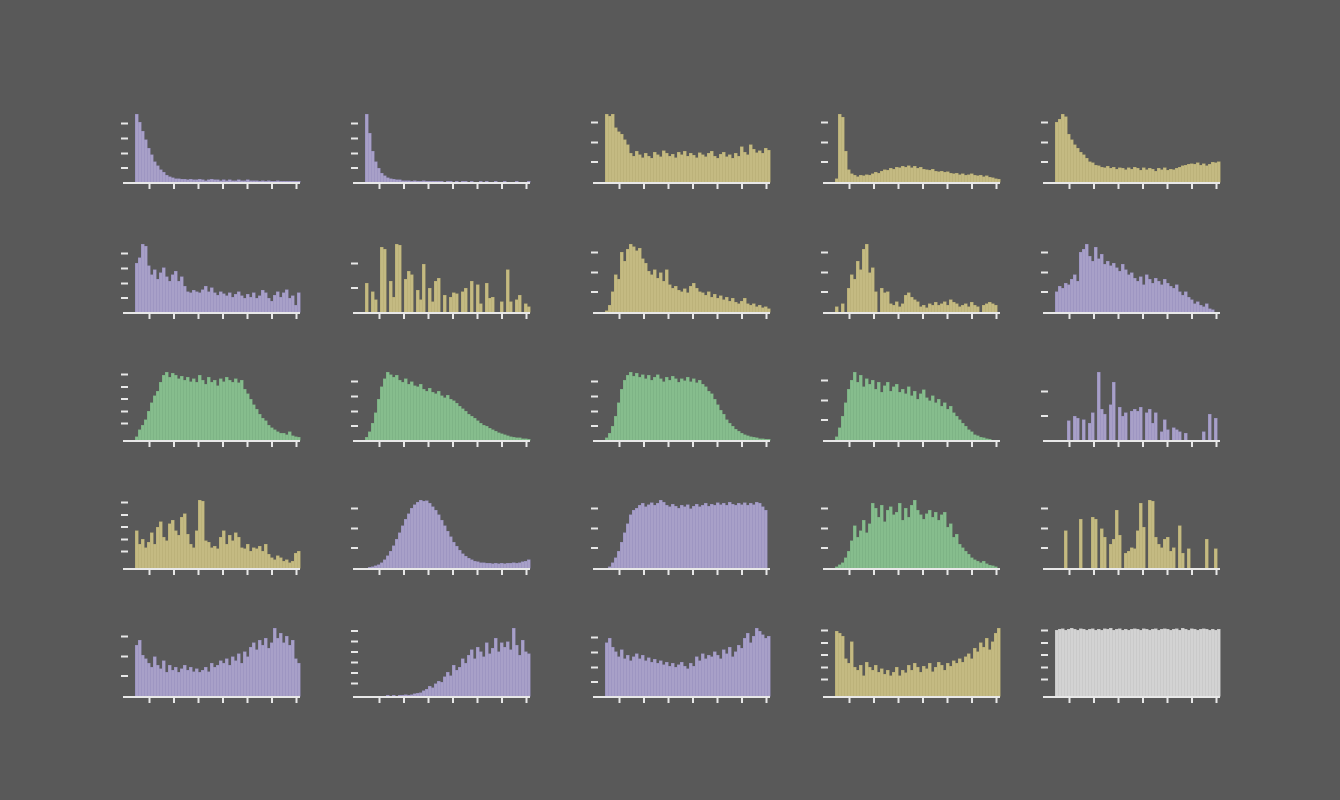 Image resolution: width=1340 pixels, height=800 pixels. What do you see at coordinates (211, 697) in the screenshot?
I see `x-axis-line` at bounding box center [211, 697].